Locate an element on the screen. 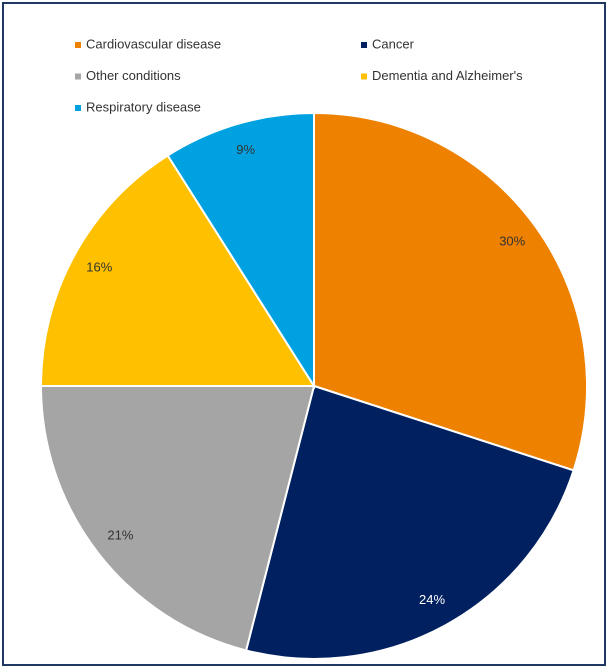 This screenshot has width=609, height=668. data-label: 21% is located at coordinates (120, 535).